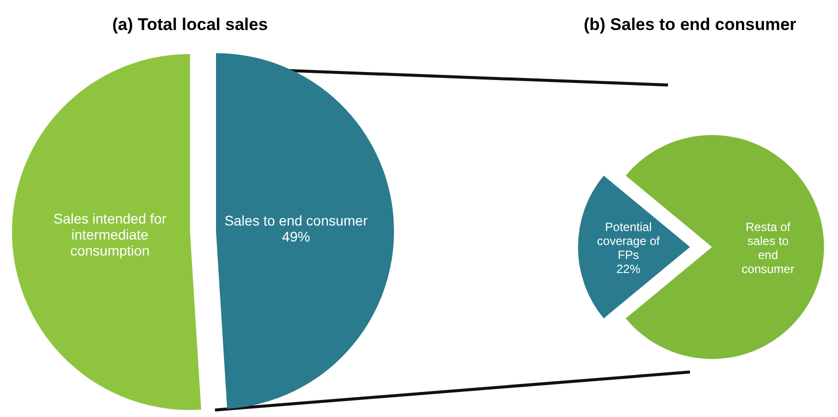  Describe the element at coordinates (690, 24) in the screenshot. I see `chart-title: (b) Sales to end consumer` at that location.